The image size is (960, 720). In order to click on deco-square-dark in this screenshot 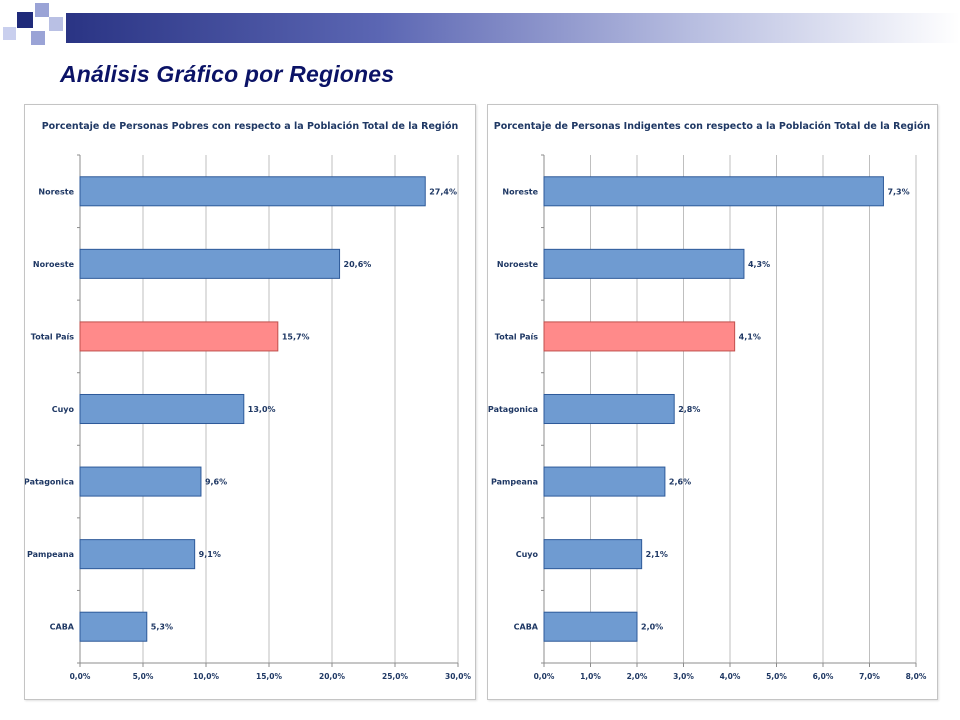, I will do `click(25, 20)`.